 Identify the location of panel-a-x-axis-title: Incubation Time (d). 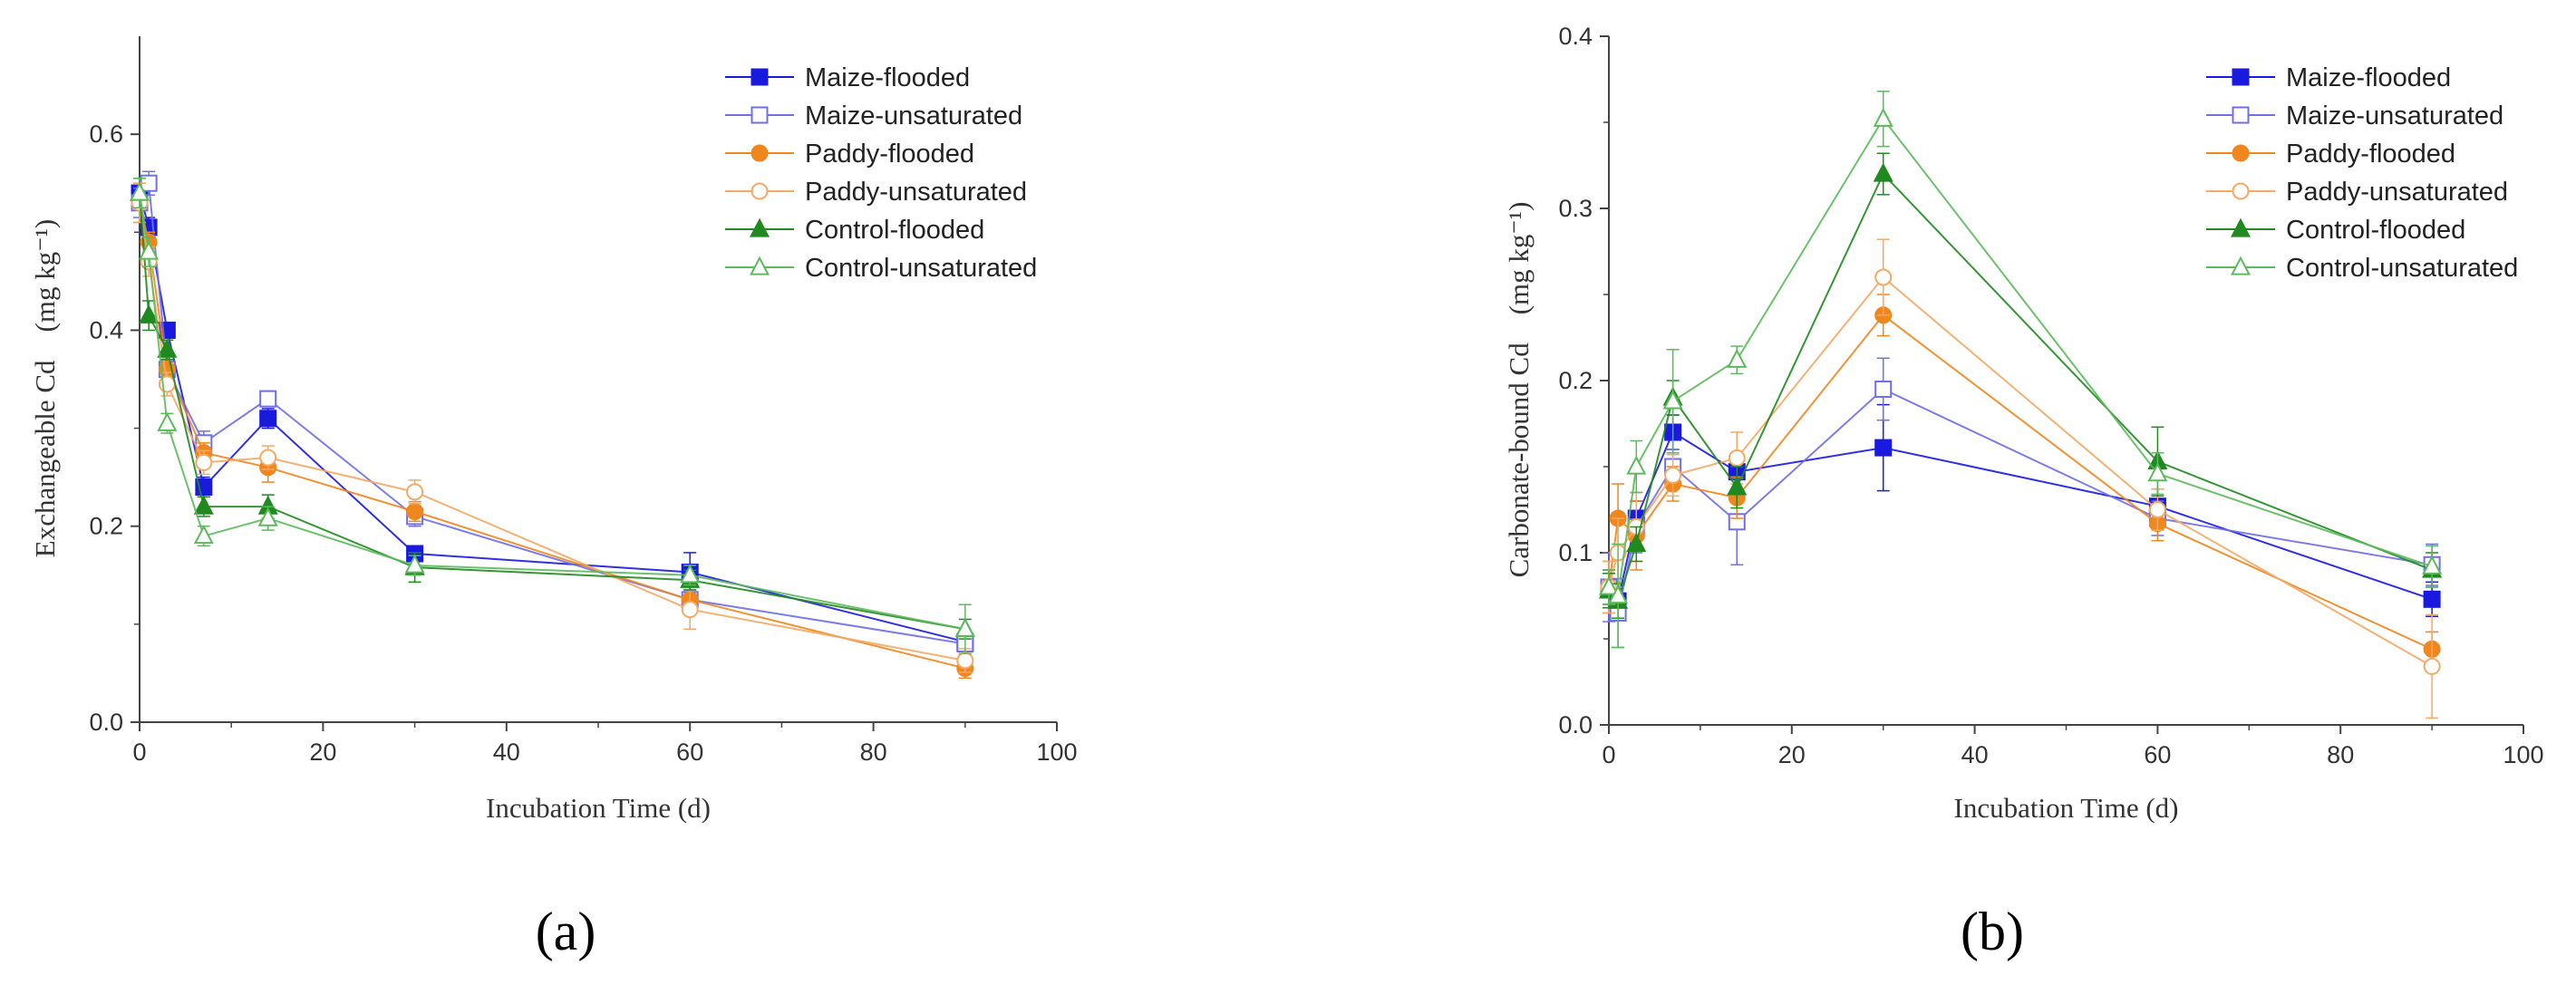
(598, 808).